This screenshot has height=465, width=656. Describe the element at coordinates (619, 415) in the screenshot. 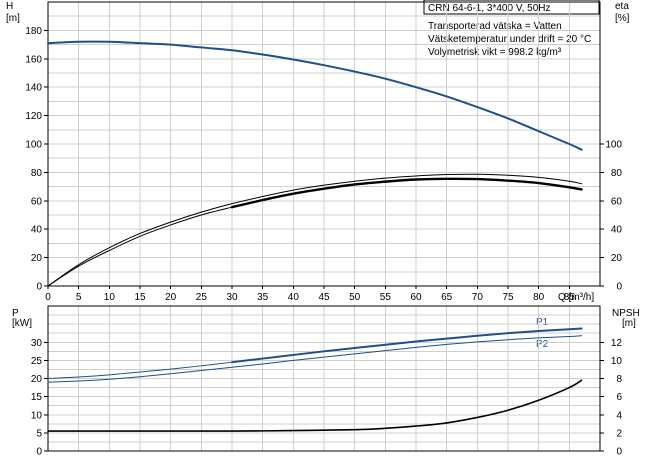

I see `right-tick-label: 4` at that location.